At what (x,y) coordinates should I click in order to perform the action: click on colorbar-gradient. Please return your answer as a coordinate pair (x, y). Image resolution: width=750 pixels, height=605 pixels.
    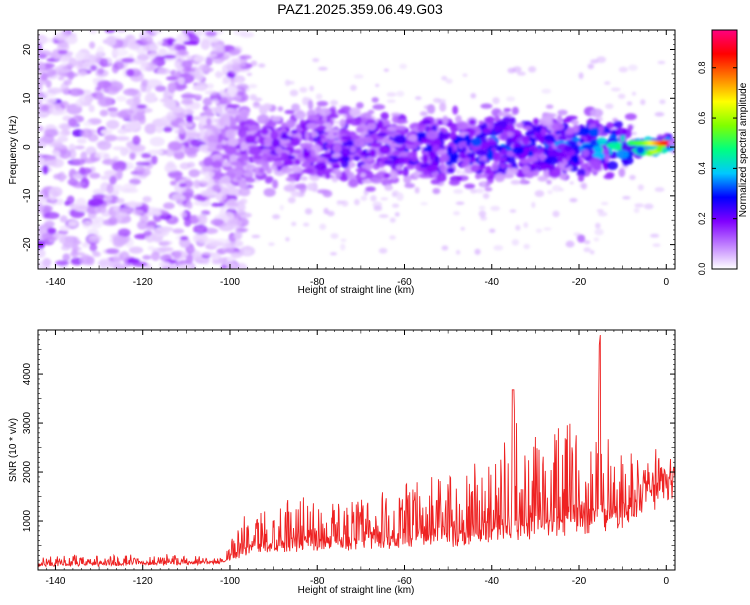
    Looking at the image, I should click on (724, 149).